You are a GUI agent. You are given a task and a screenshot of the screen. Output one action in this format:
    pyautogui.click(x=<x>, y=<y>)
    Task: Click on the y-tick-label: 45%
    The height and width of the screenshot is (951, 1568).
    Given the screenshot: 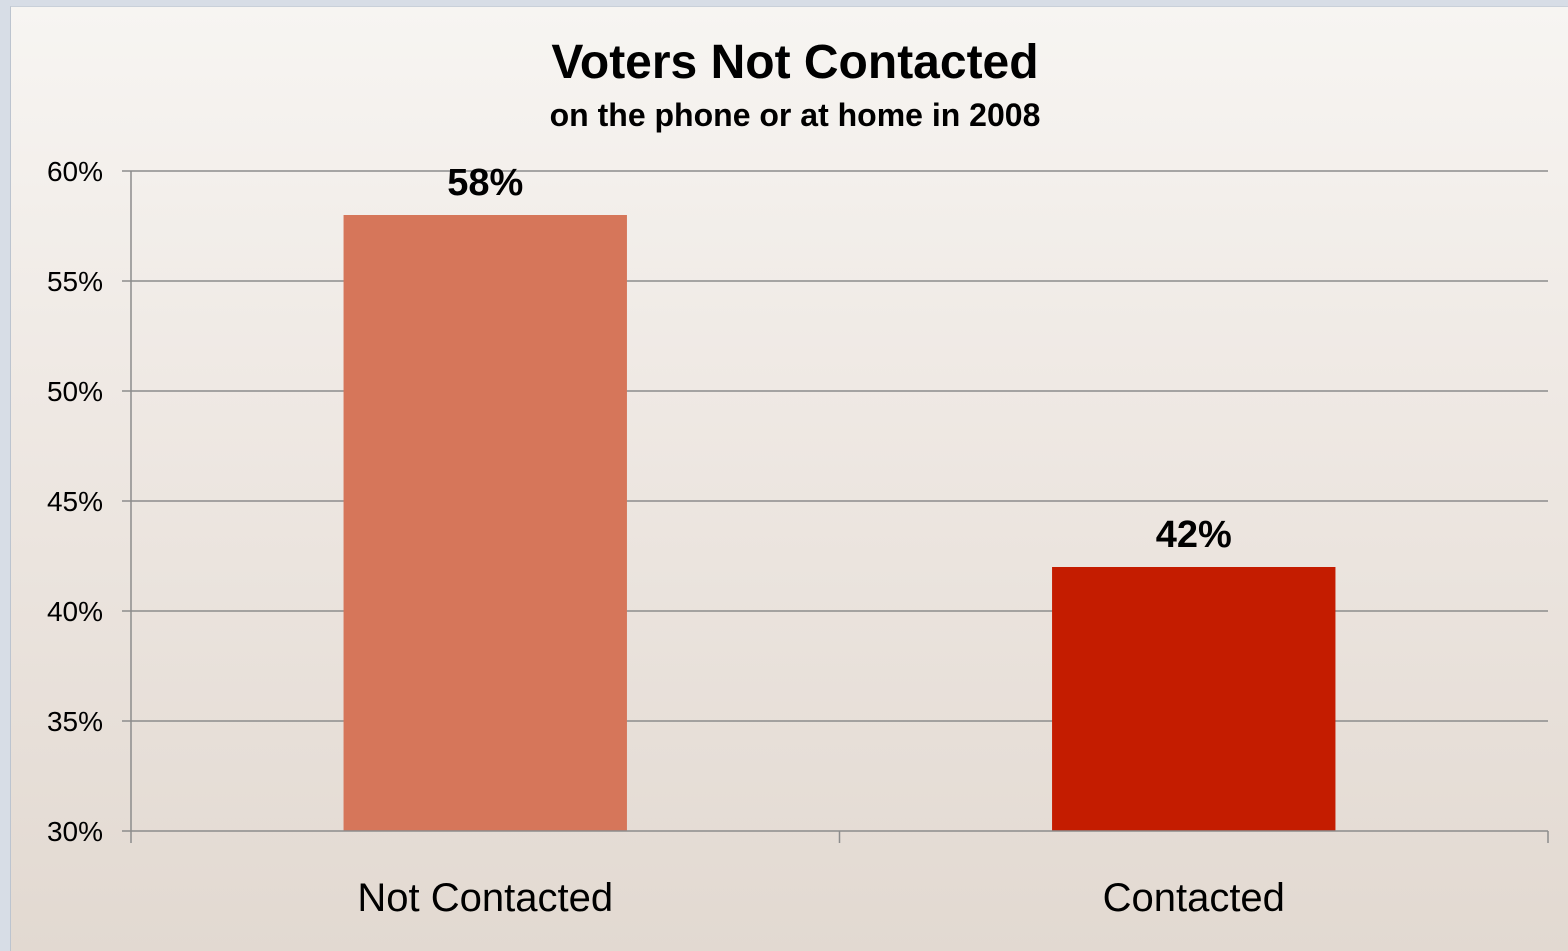 What is the action you would take?
    pyautogui.click(x=75, y=501)
    